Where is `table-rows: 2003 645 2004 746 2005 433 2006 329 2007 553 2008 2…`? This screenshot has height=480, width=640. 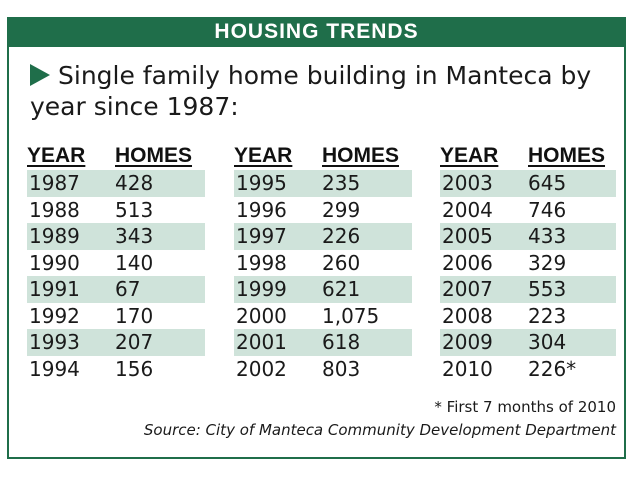
table-rows: 2003 645 2004 746 2005 433 2006 329 2007 553 2008 2… is located at coordinates (528, 276).